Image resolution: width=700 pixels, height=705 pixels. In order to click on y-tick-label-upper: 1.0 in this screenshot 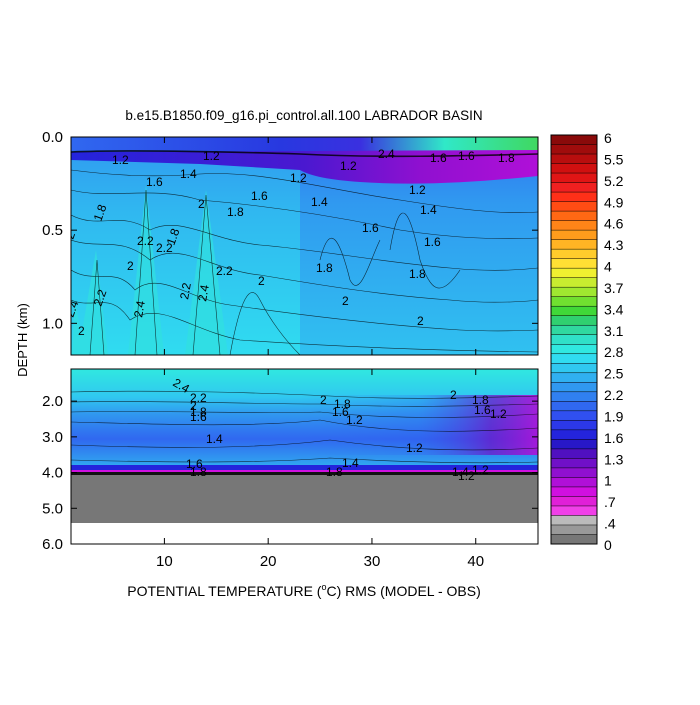, I will do `click(52, 323)`.